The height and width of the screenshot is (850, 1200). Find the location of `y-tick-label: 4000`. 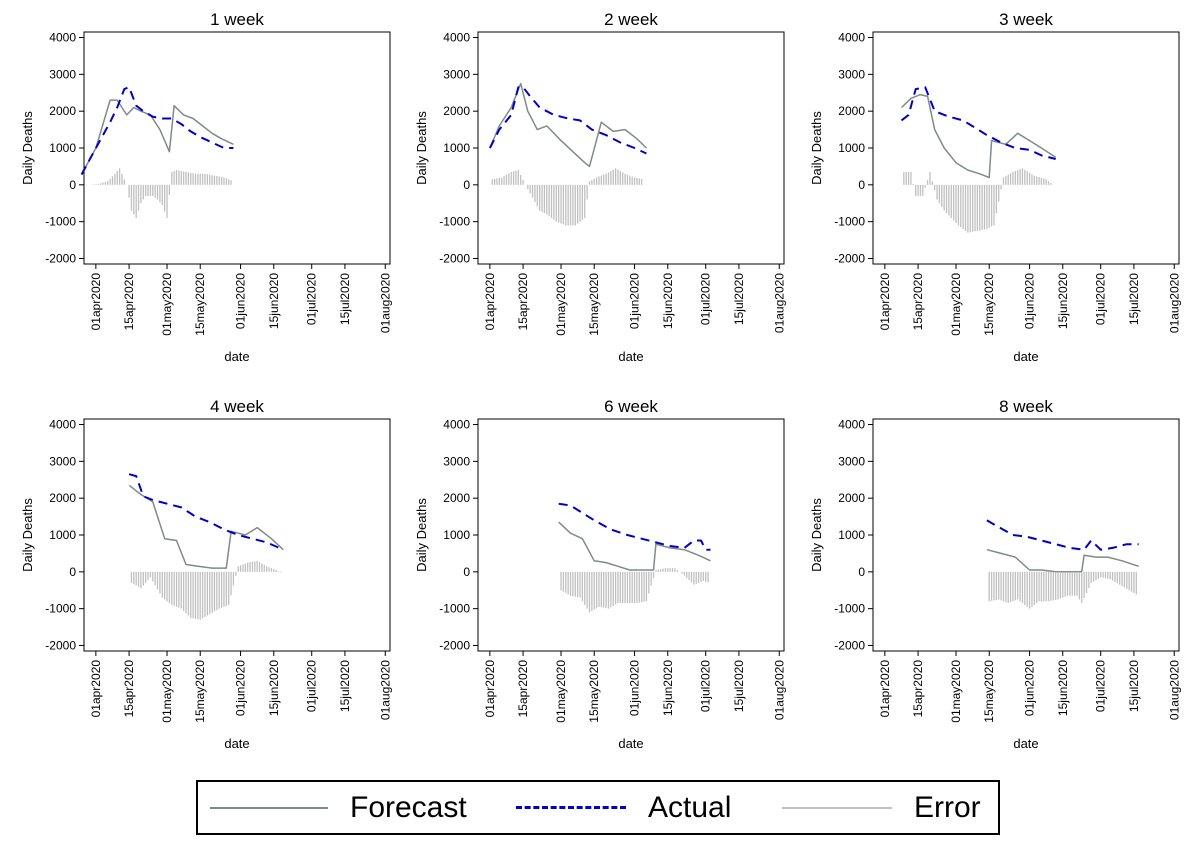

y-tick-label: 4000 is located at coordinates (62, 38).